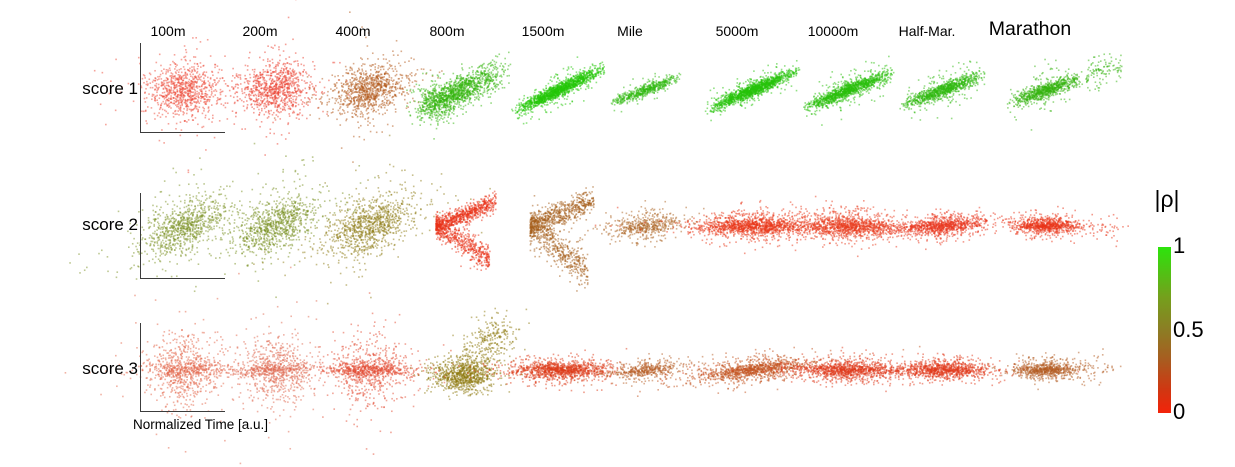 The height and width of the screenshot is (467, 1235). I want to click on column-header-mile: Mile, so click(630, 31).